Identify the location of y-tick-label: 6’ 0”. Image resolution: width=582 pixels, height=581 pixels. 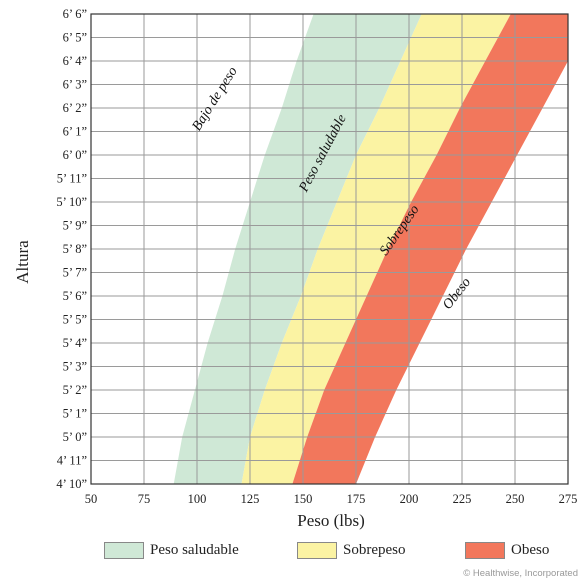
(75, 155).